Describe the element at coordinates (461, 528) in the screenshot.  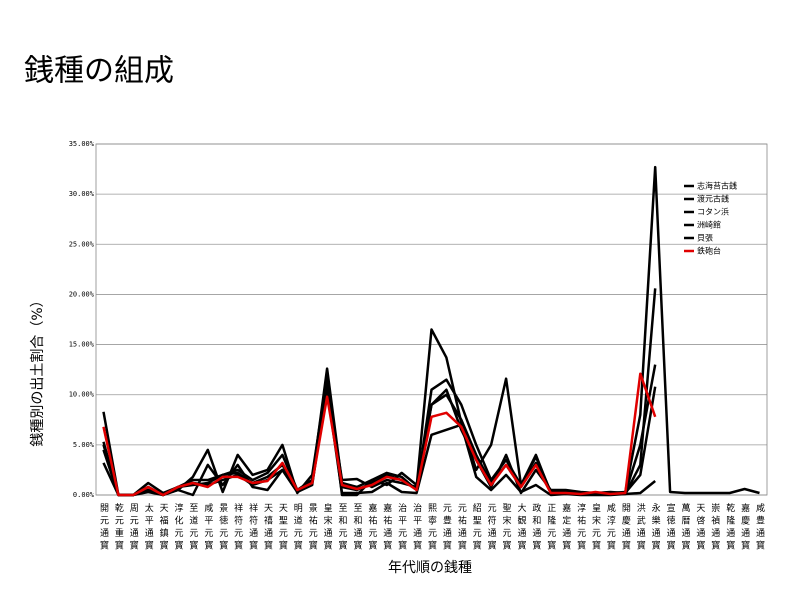
I see `x-tick-label: 元祐通寳` at that location.